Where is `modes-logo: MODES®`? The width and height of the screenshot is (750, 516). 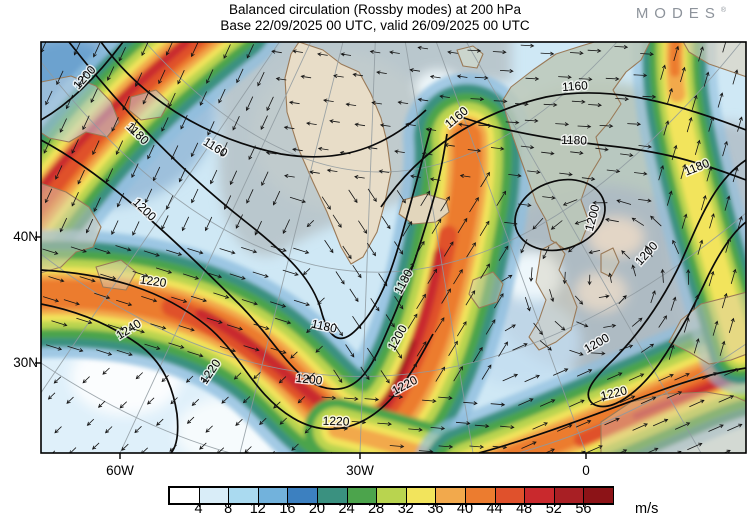
modes-logo: MODES® is located at coordinates (681, 13).